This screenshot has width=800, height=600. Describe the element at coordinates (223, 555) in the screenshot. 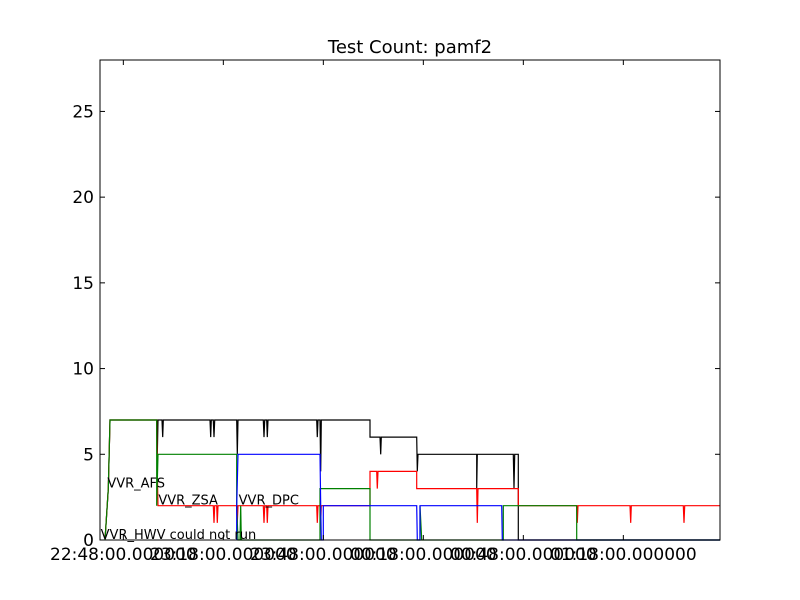

I see `x-tick-label: 23:18:00.000000` at that location.